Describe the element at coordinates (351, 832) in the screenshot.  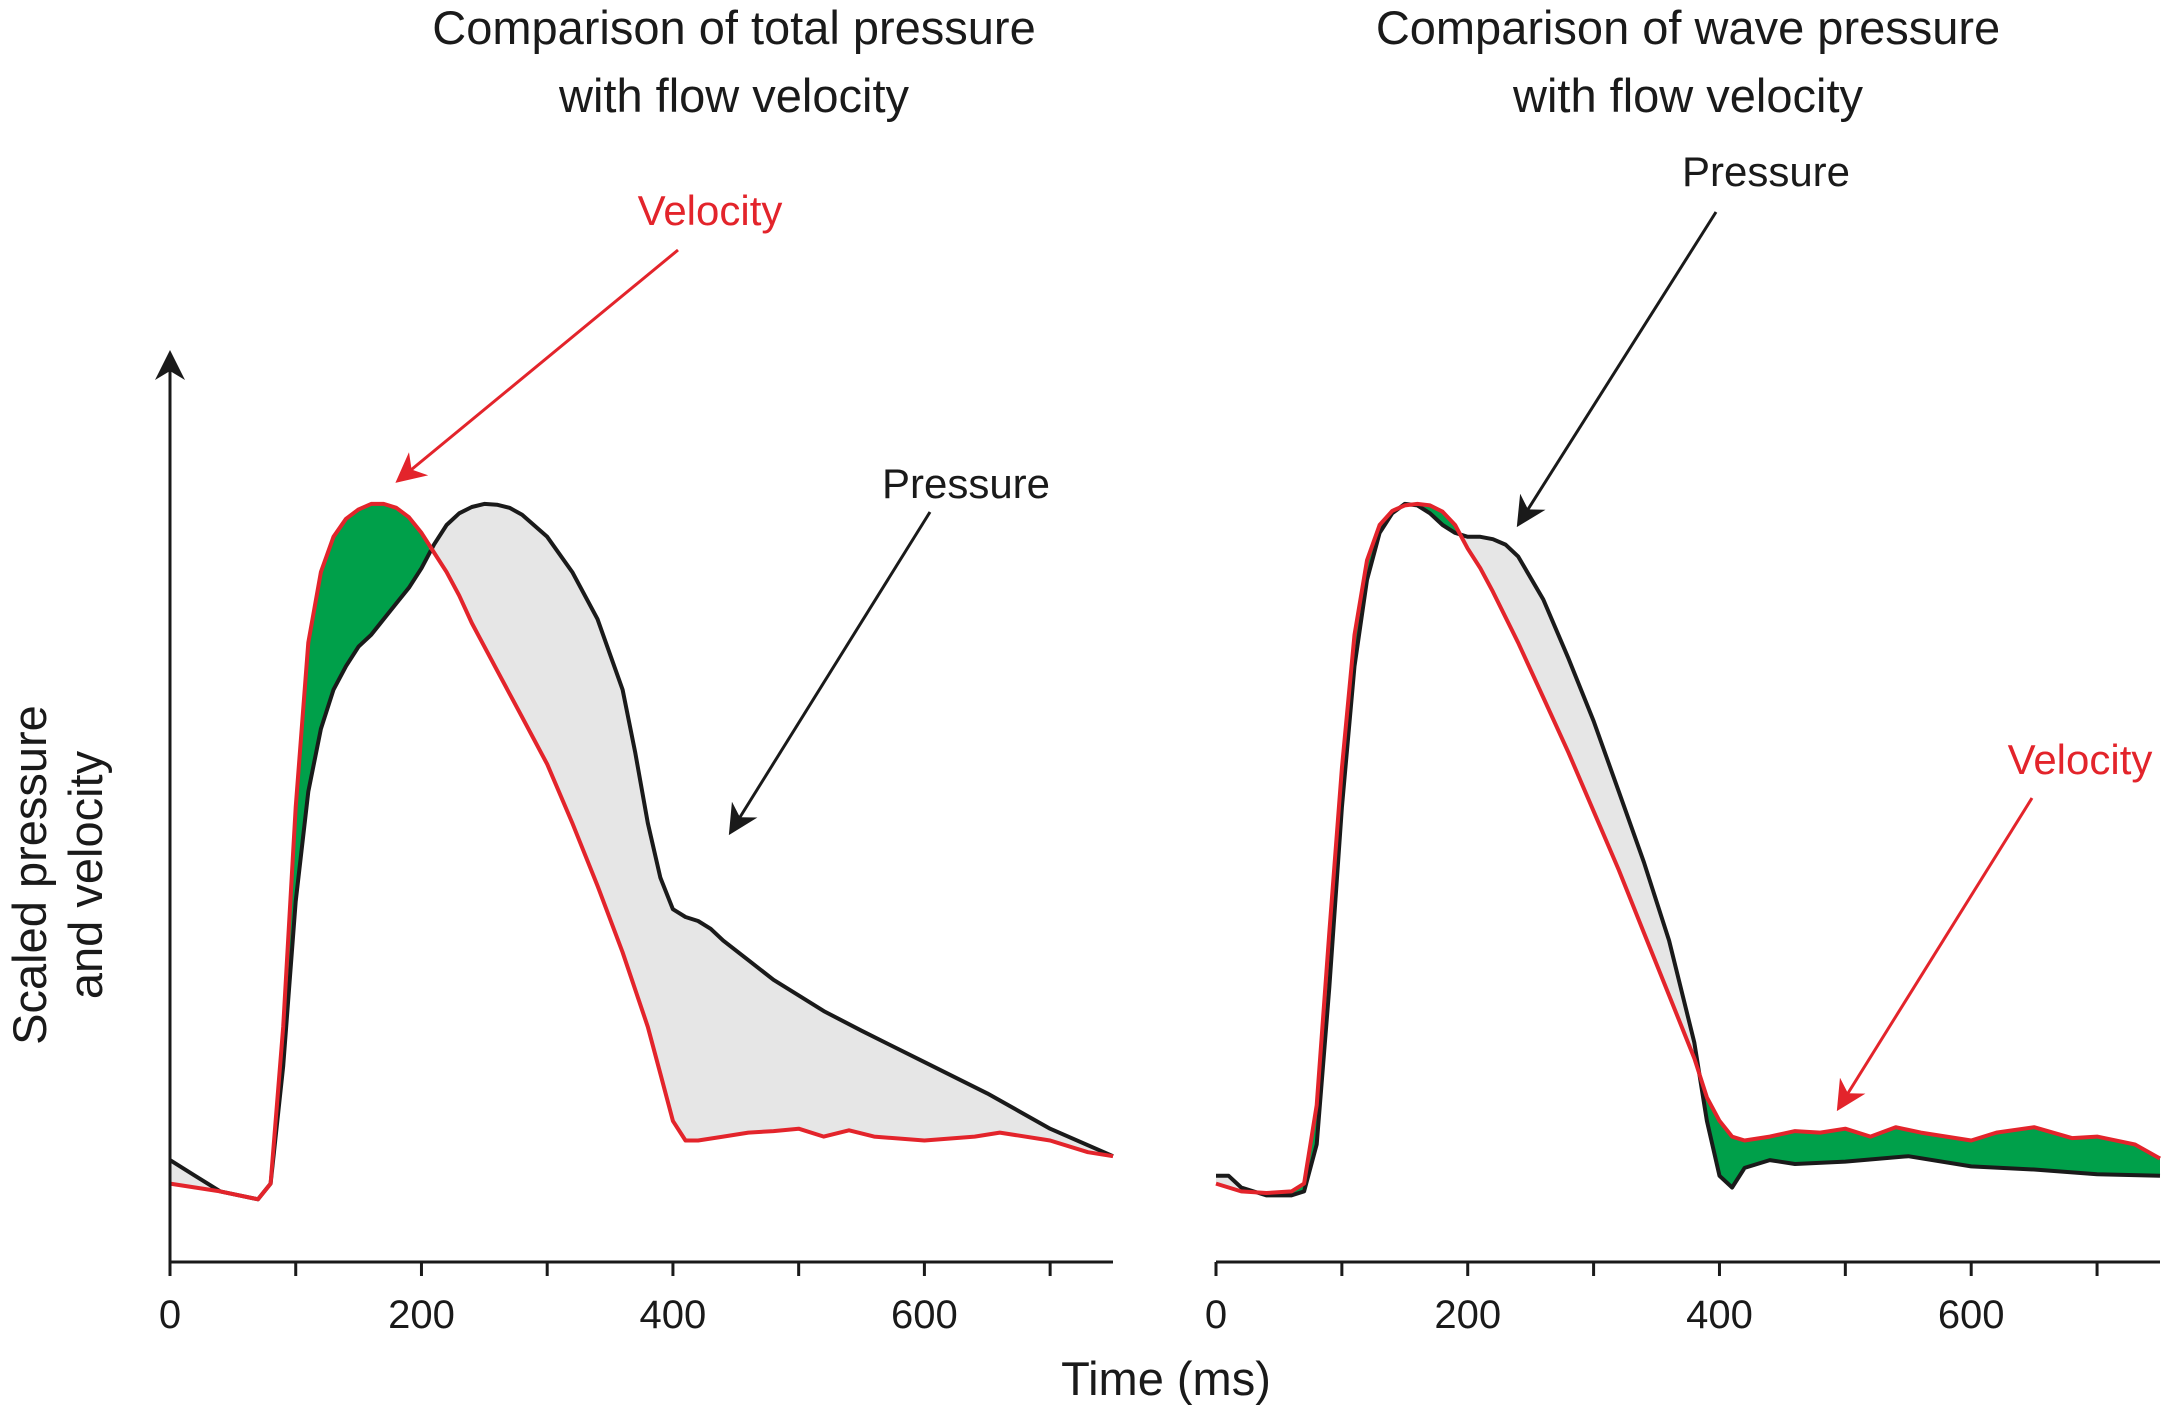
I see `velocity-excess-area` at that location.